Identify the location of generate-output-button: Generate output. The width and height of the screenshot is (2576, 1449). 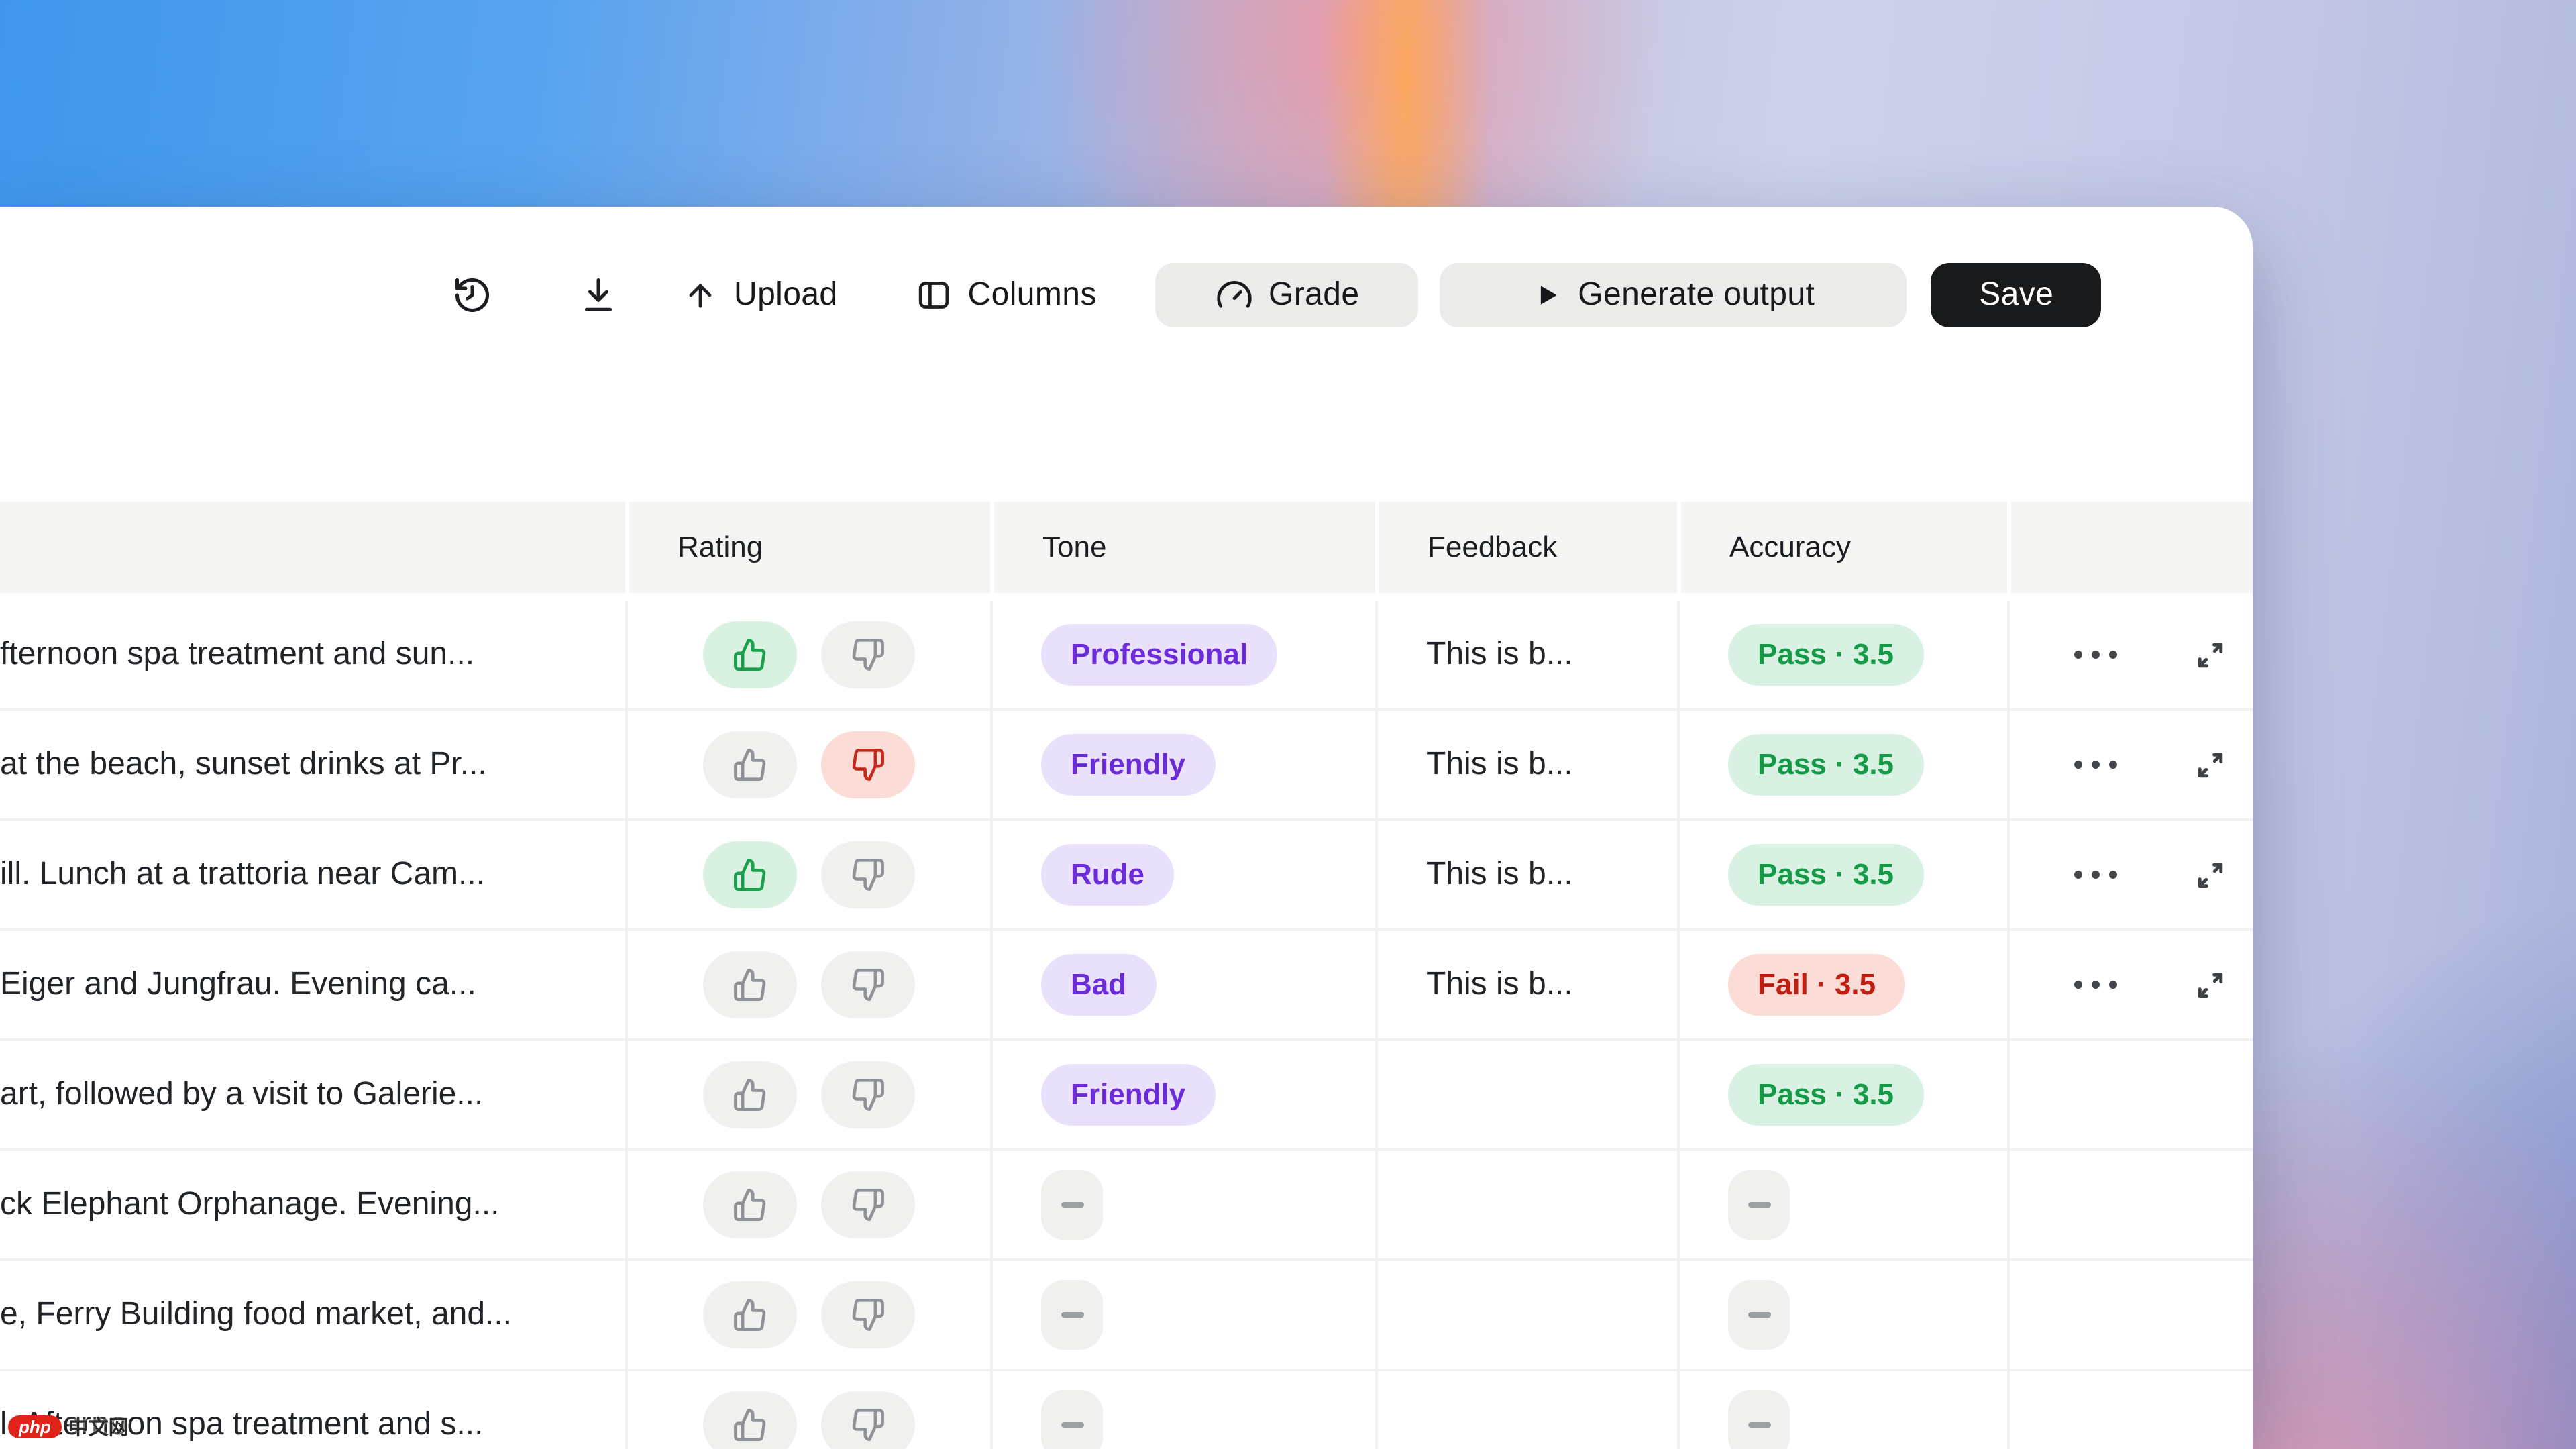
(1673, 295).